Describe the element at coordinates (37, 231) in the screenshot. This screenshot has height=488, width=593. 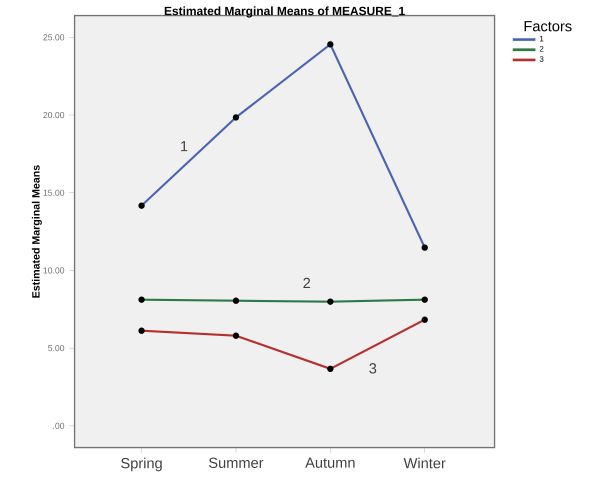
I see `y-axis-title: Estimated Marginal Means` at that location.